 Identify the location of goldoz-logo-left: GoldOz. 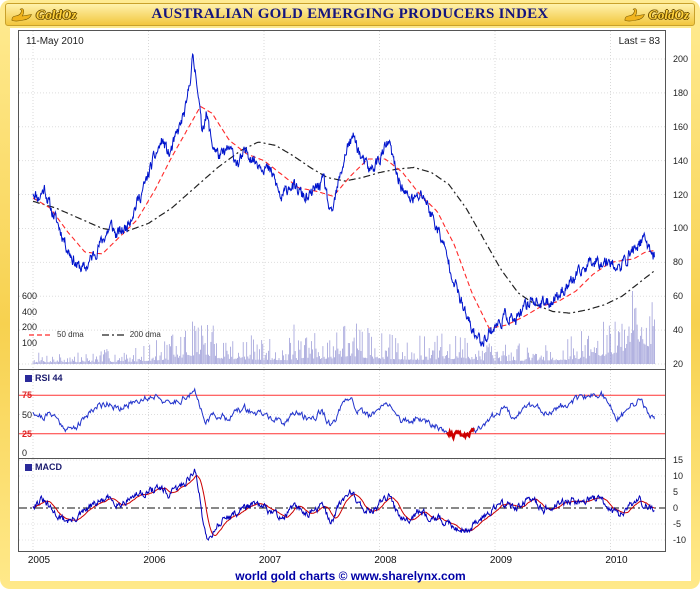
(61, 15).